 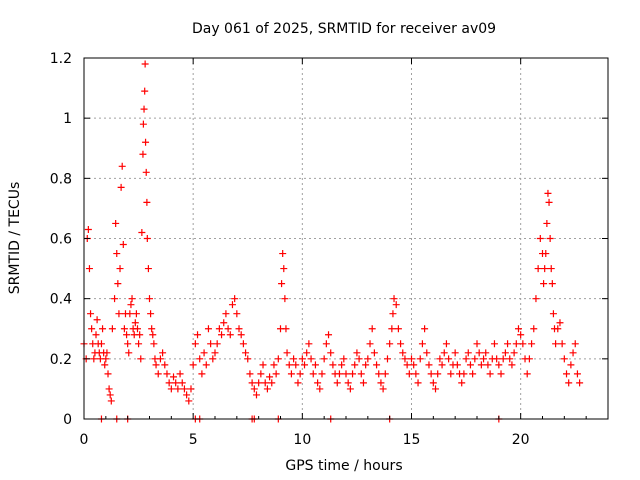 What do you see at coordinates (521, 440) in the screenshot?
I see `x-tick-label: 20` at bounding box center [521, 440].